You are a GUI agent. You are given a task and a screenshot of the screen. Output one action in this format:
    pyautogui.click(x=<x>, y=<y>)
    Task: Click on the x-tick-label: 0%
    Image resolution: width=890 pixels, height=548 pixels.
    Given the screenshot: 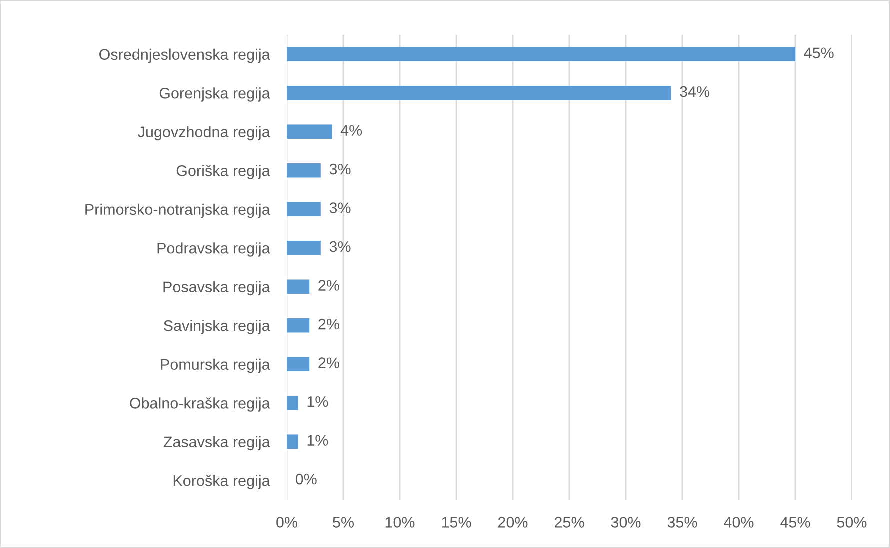 What is the action you would take?
    pyautogui.click(x=287, y=522)
    